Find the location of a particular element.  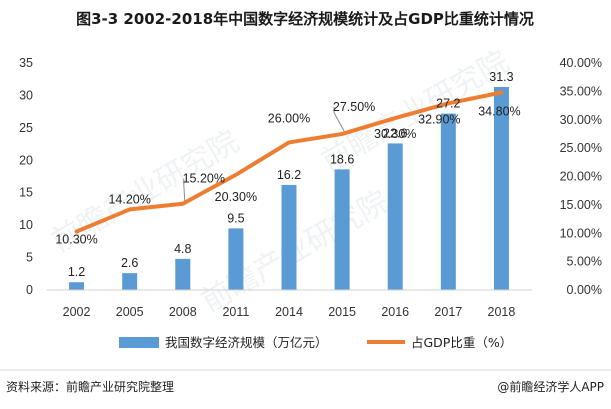

left-tick-label: 25 is located at coordinates (26, 128).